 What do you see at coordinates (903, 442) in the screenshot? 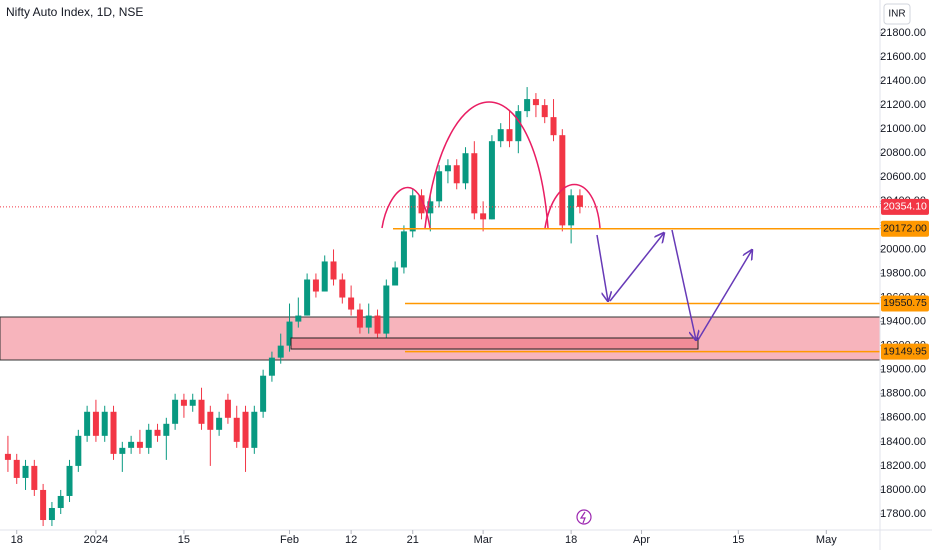
I see `y-tick-label: 18400.00` at bounding box center [903, 442].